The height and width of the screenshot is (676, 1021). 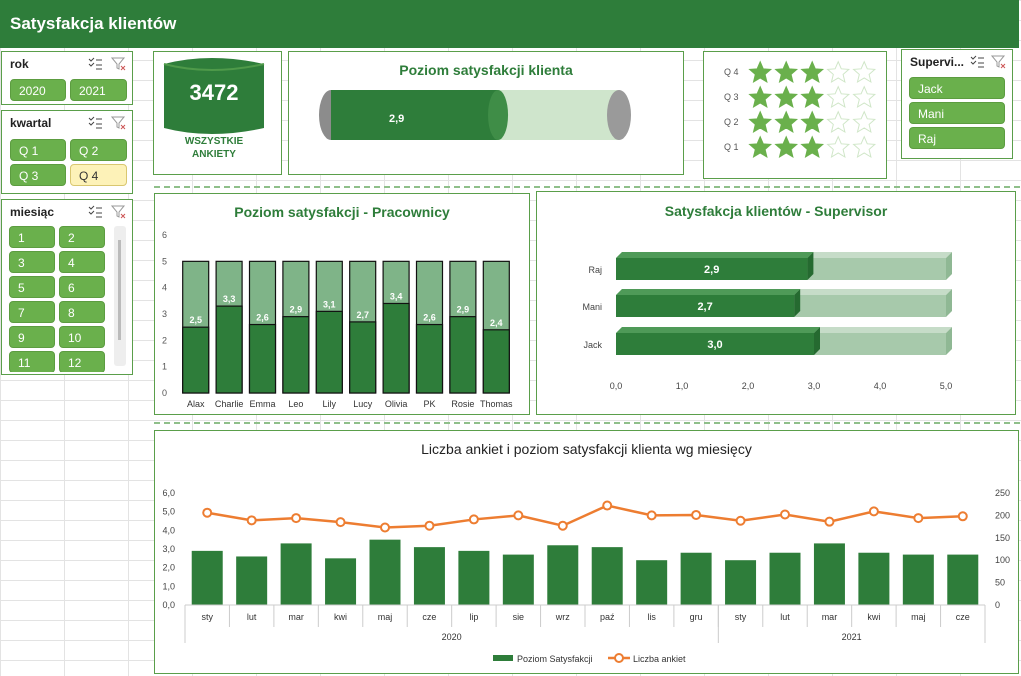 What do you see at coordinates (217, 113) in the screenshot?
I see `kpi-panel: 3472 WSZYSTKIE ANKIETY` at bounding box center [217, 113].